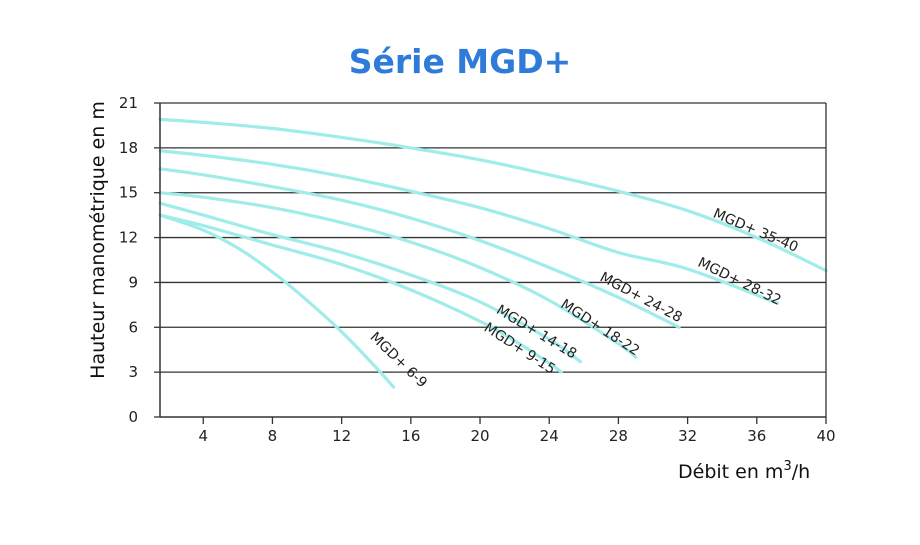 This screenshot has height=545, width=920. What do you see at coordinates (98, 240) in the screenshot?
I see `y-axis-title: Hauteur manométrique en m` at bounding box center [98, 240].